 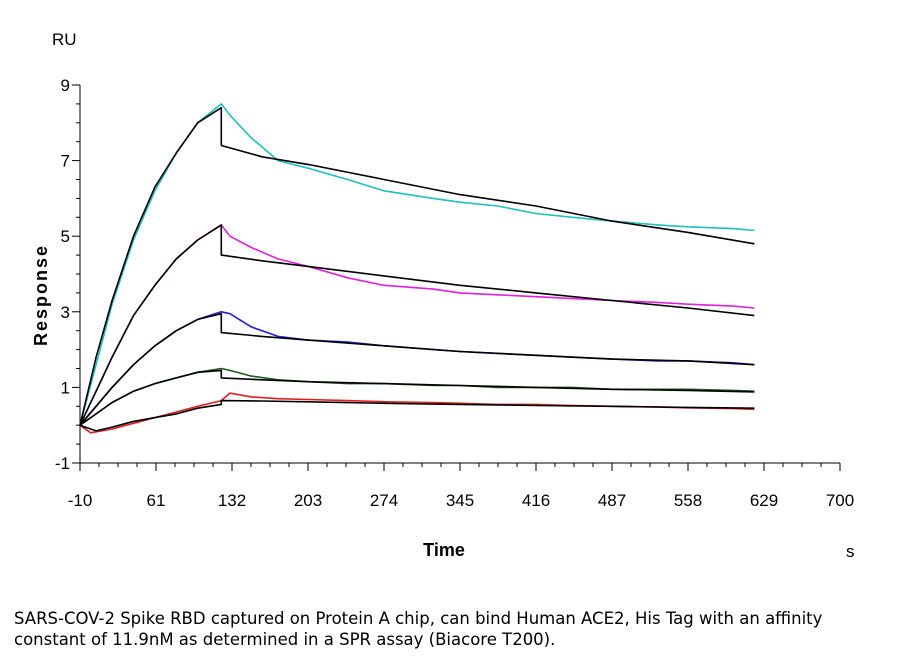 I want to click on x-axis-title: Time, so click(x=444, y=550).